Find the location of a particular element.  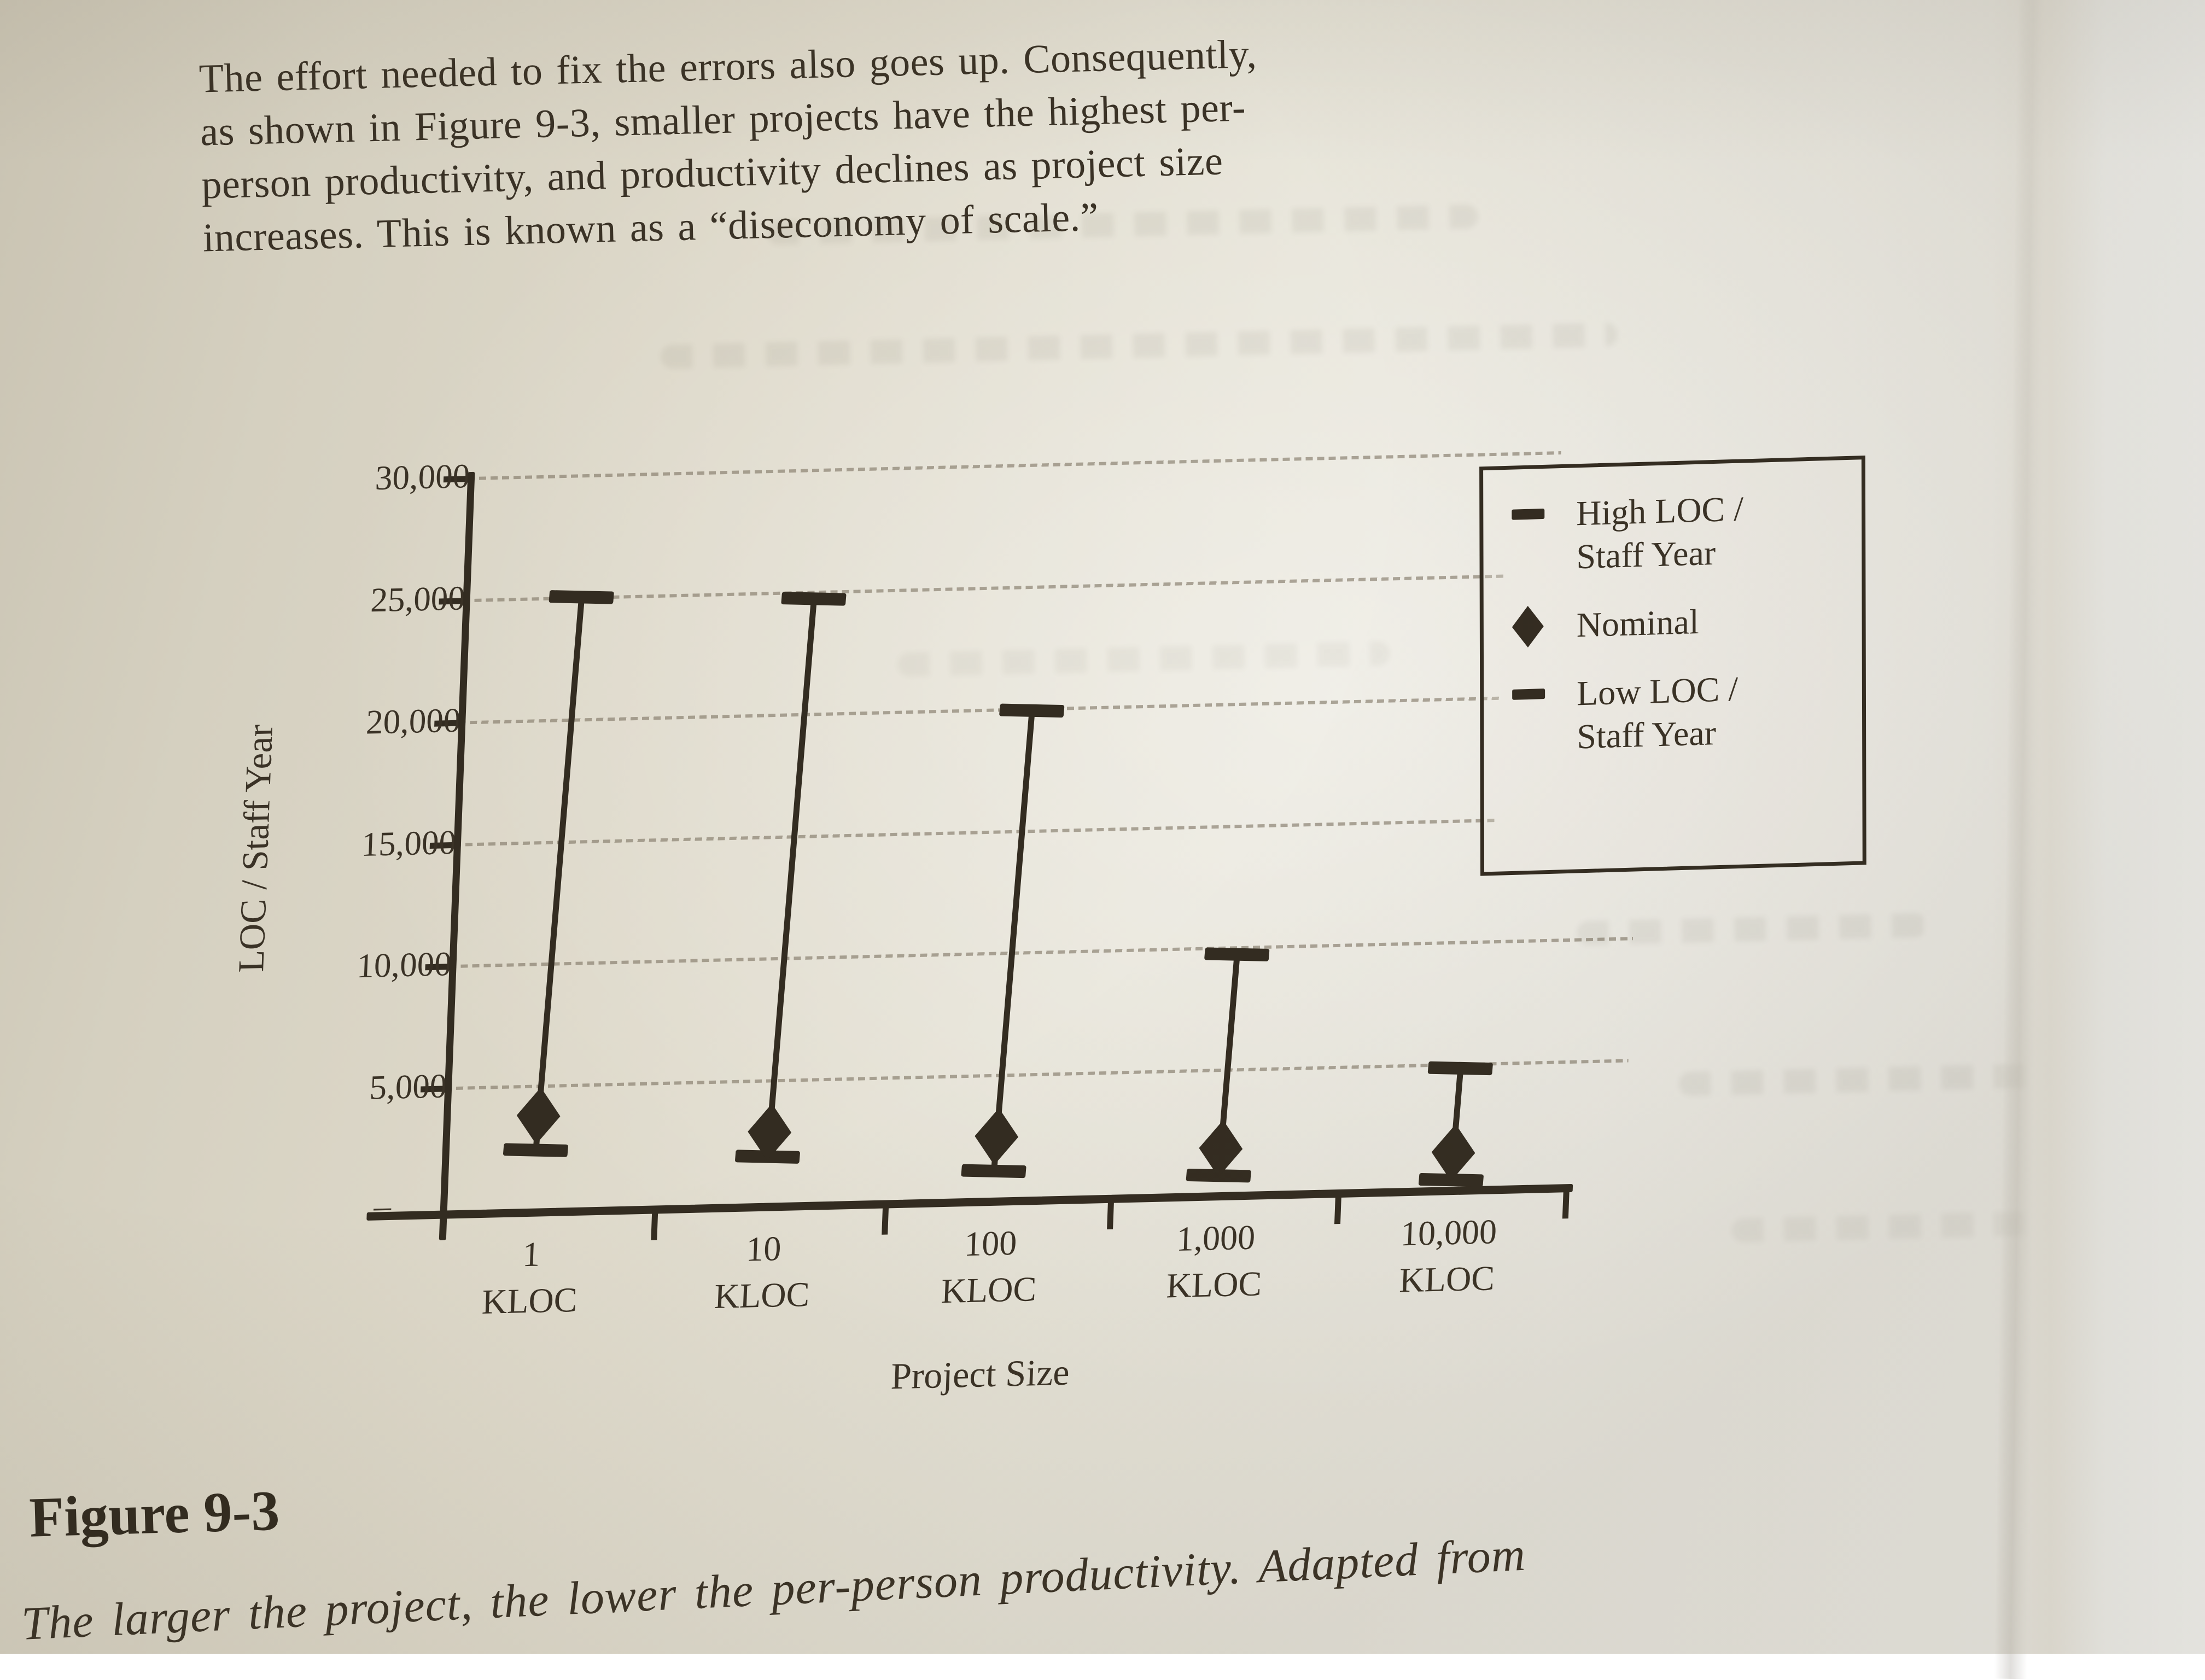

y-axis-tick-label: 30,000 is located at coordinates (422, 477).